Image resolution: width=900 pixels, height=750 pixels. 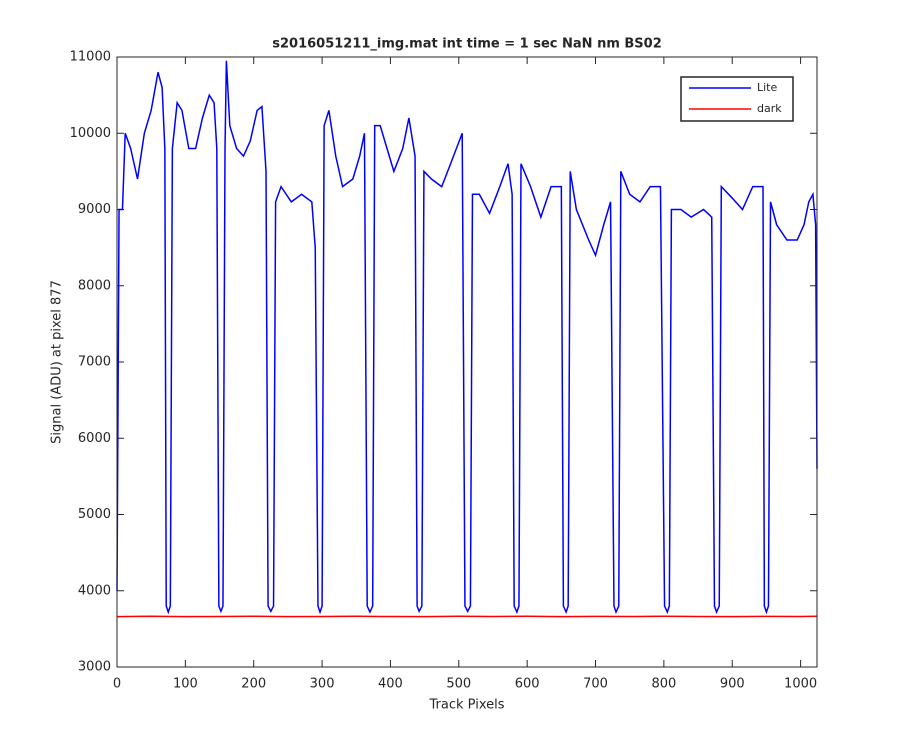 What do you see at coordinates (732, 684) in the screenshot?
I see `x-tick-label: 900` at bounding box center [732, 684].